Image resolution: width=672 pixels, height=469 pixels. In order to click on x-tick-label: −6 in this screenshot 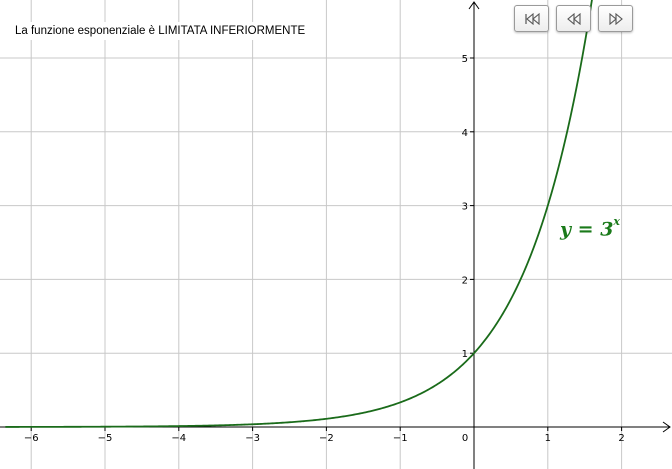, I will do `click(31, 438)`.